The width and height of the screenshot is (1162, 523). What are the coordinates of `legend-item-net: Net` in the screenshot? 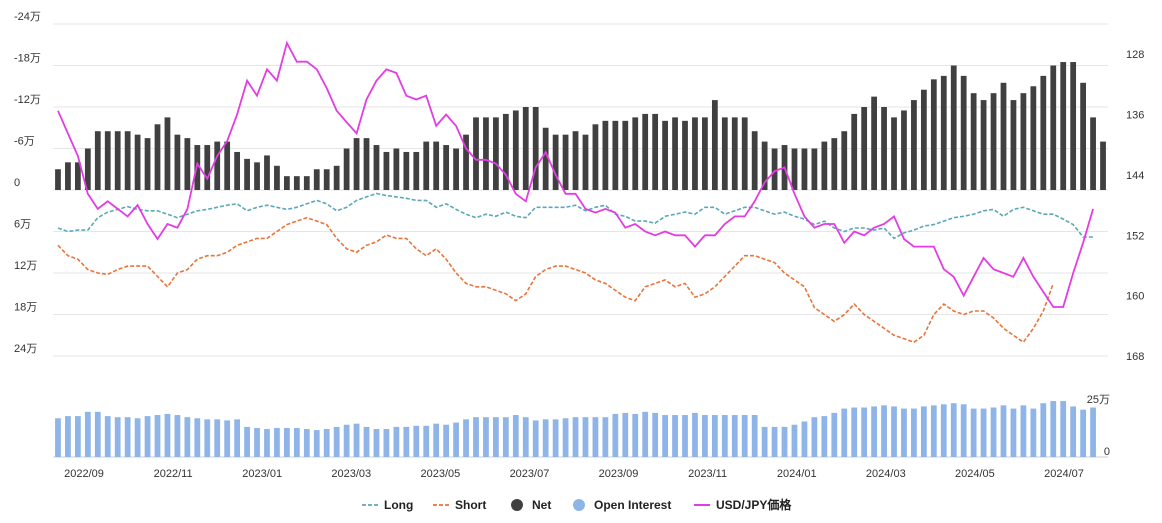 It's located at (531, 505).